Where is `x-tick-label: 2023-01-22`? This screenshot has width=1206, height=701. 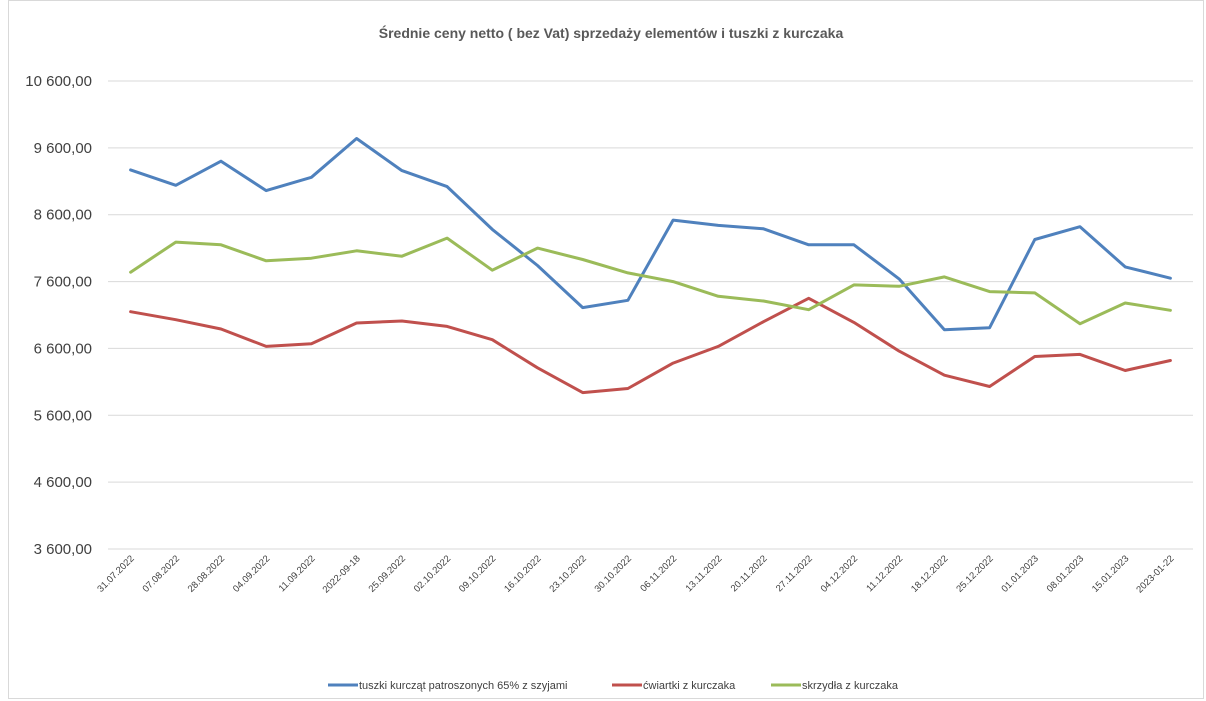 x-tick-label: 2023-01-22 is located at coordinates (1155, 574).